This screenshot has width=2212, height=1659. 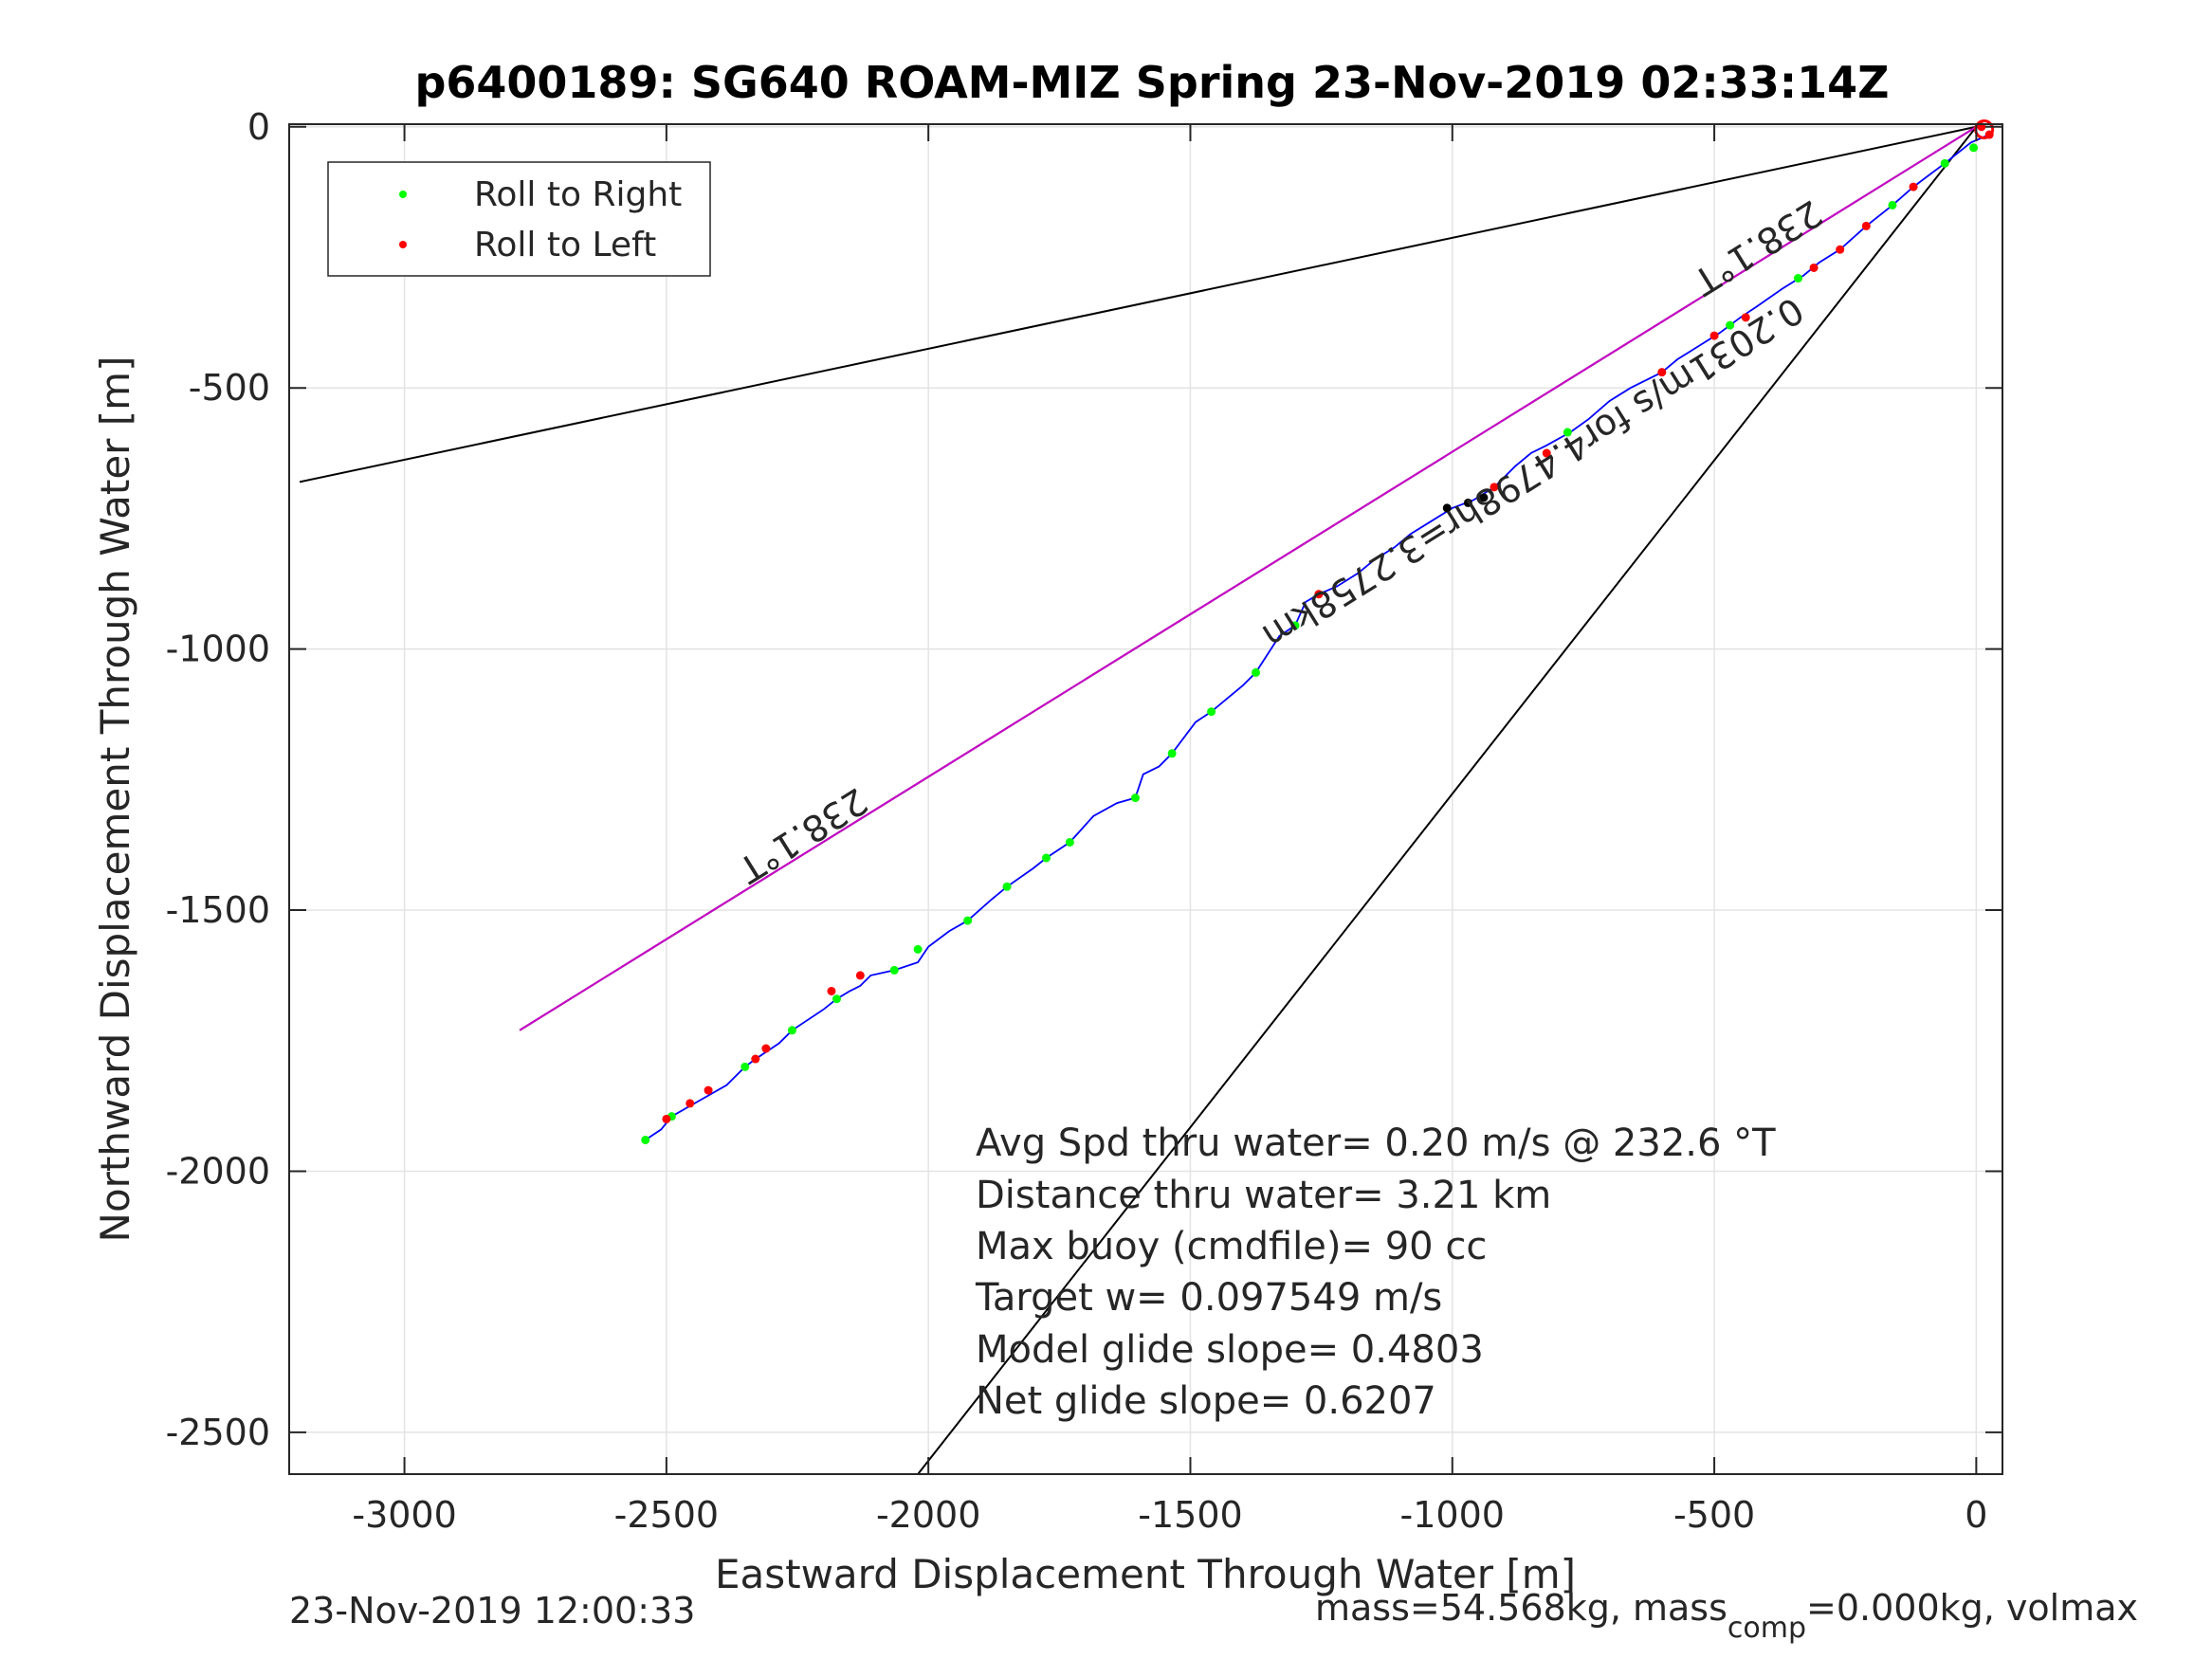 What do you see at coordinates (565, 245) in the screenshot?
I see `legend-label-roll-left: Roll to Left` at bounding box center [565, 245].